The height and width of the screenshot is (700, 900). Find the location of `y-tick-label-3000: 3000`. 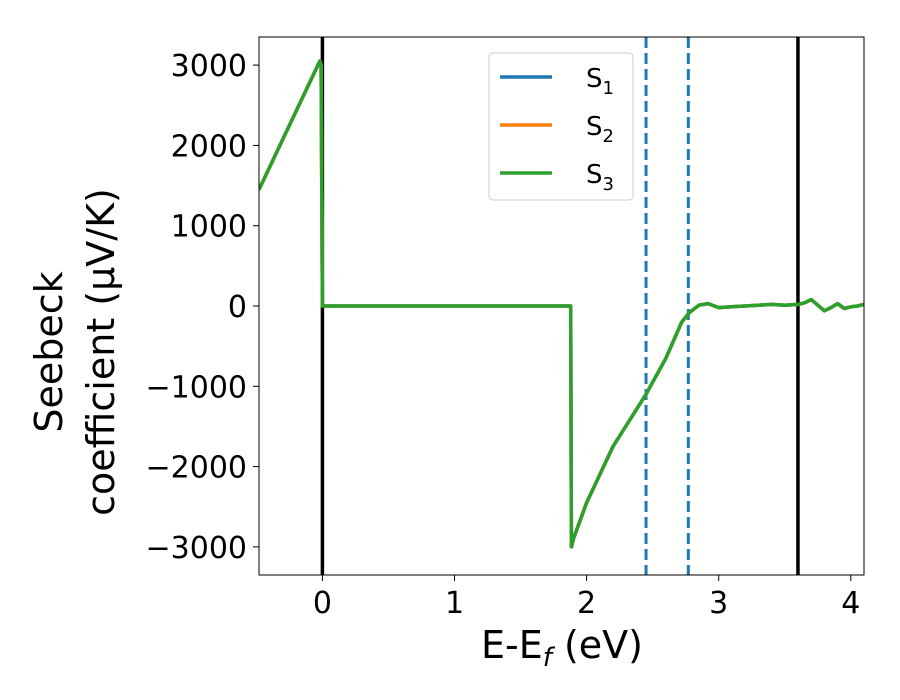

y-tick-label-3000: 3000 is located at coordinates (209, 66).